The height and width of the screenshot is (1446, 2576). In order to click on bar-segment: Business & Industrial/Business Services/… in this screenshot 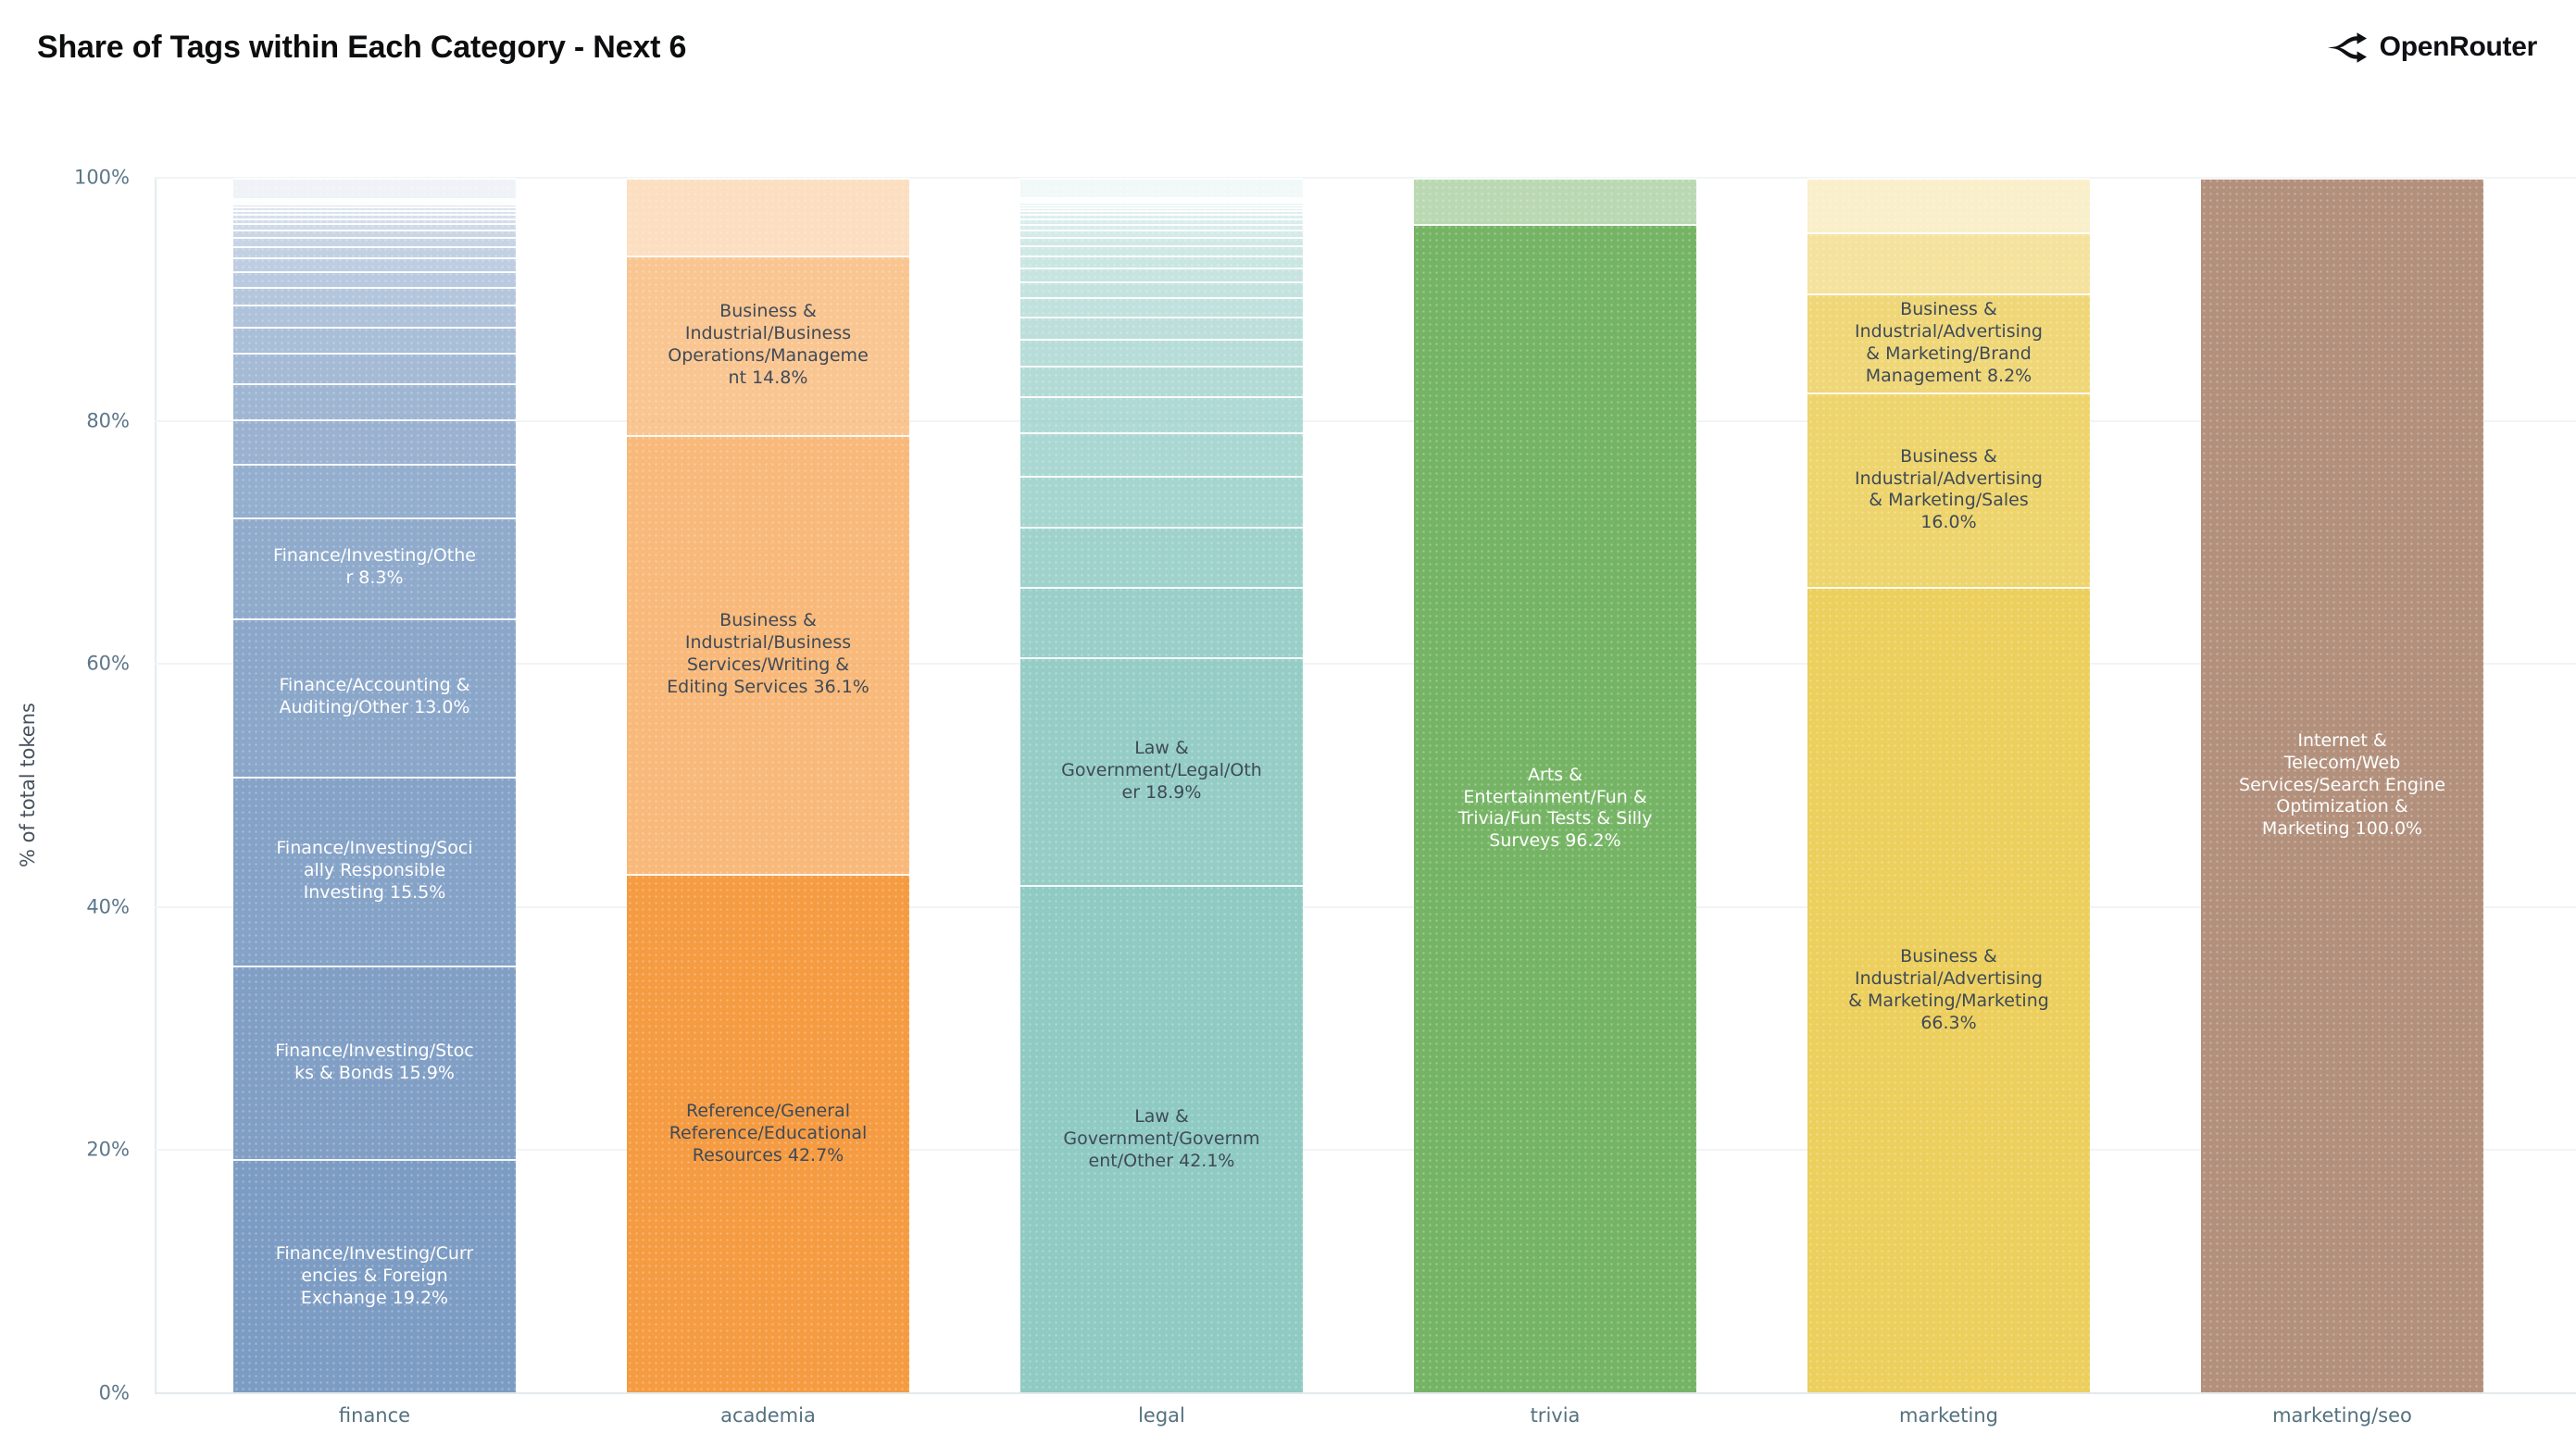, I will do `click(768, 655)`.